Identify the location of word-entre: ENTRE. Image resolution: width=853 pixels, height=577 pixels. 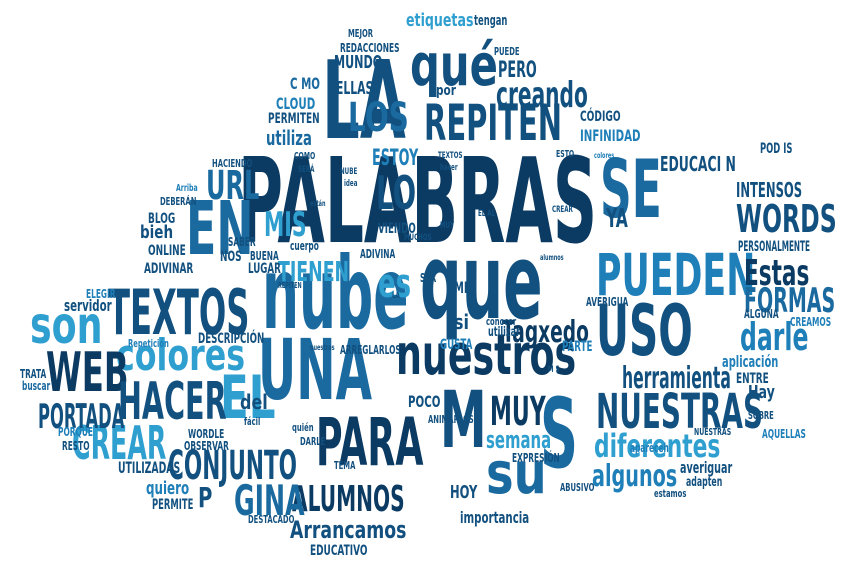
(752, 379).